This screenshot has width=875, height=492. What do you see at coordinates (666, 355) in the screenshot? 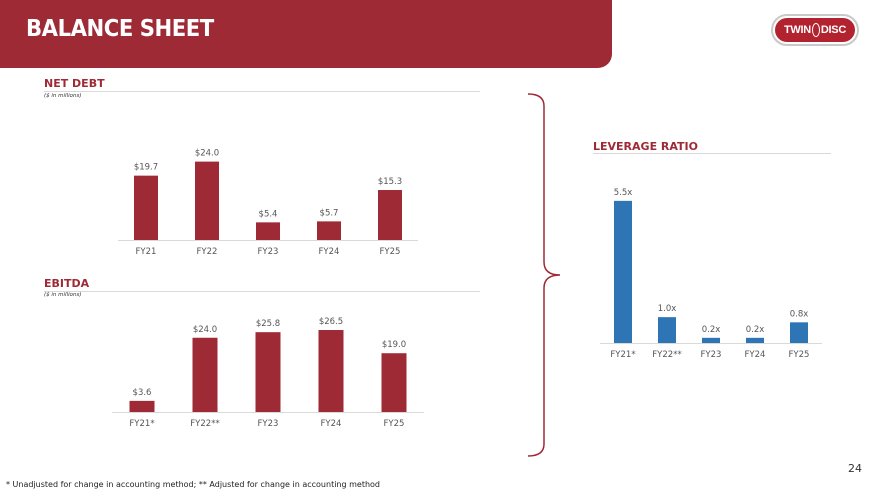
I see `leverage-category-label-1: FY22**` at bounding box center [666, 355].